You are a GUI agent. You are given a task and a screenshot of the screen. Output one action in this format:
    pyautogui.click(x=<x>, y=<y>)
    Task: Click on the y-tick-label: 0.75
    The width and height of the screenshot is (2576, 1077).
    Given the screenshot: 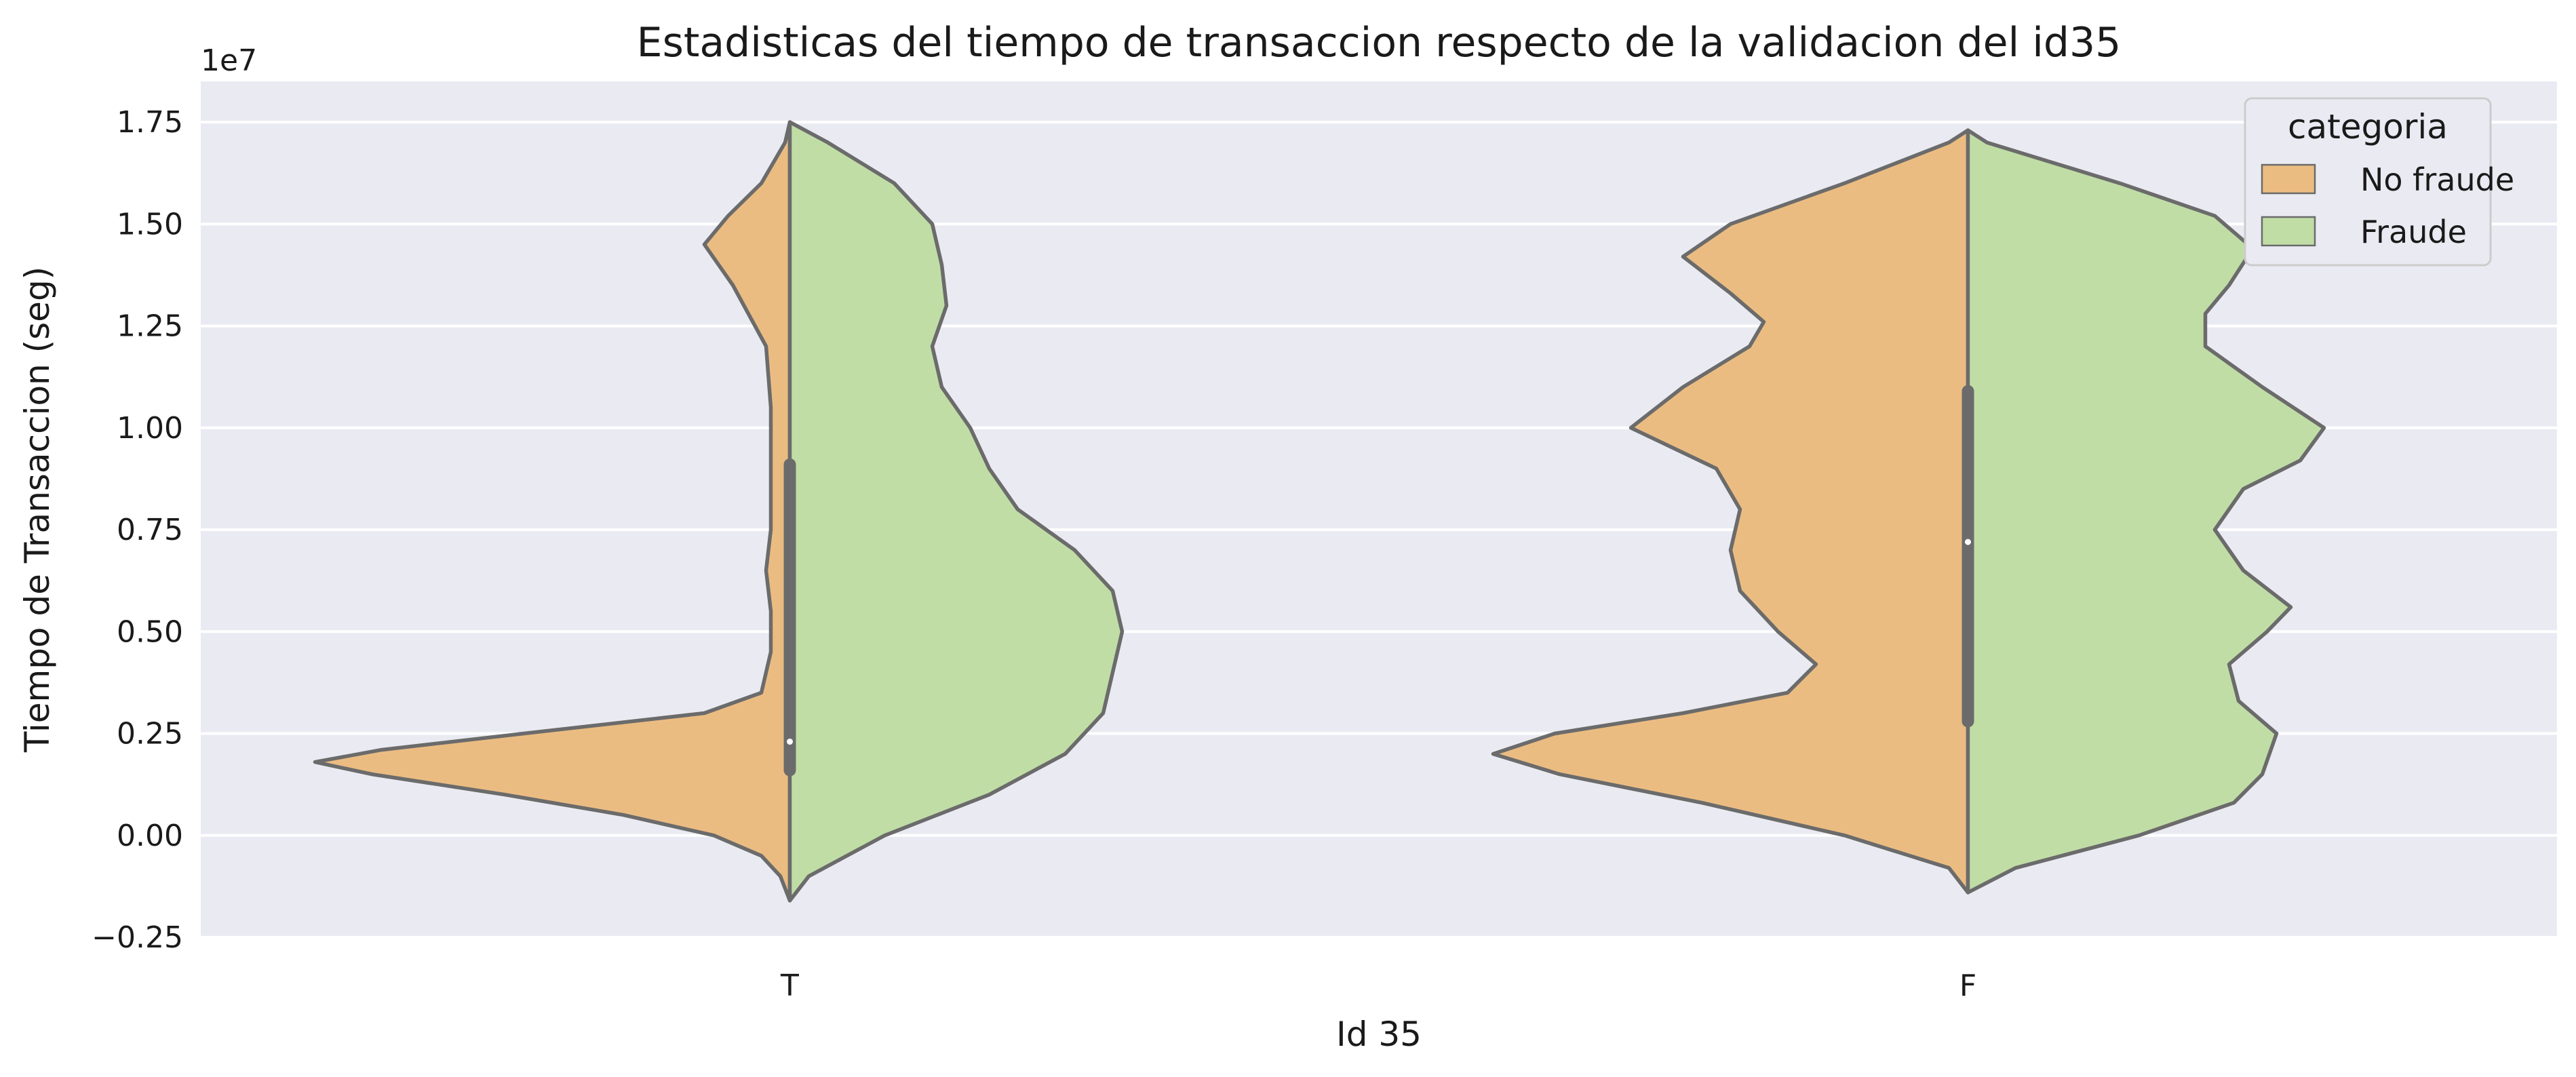 What is the action you would take?
    pyautogui.click(x=150, y=530)
    